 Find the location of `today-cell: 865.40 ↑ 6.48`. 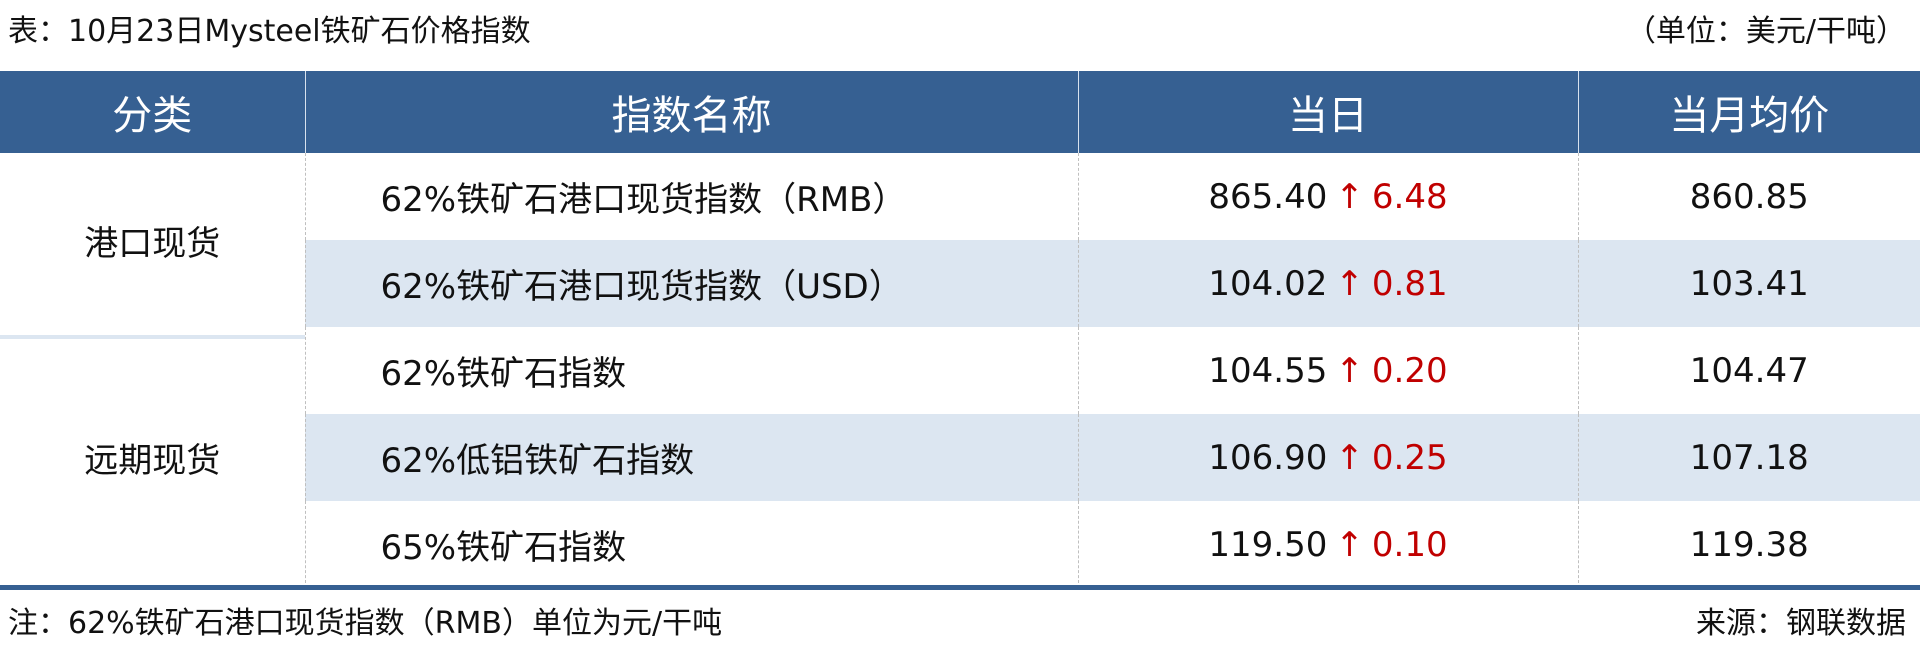

today-cell: 865.40 ↑ 6.48 is located at coordinates (1327, 196).